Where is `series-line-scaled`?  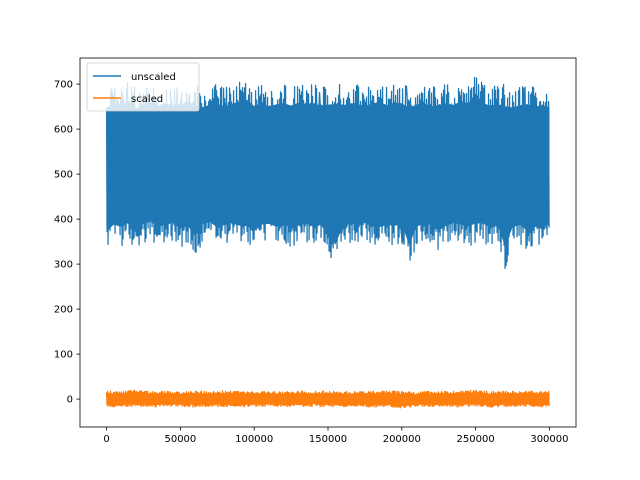
series-line-scaled is located at coordinates (327, 399).